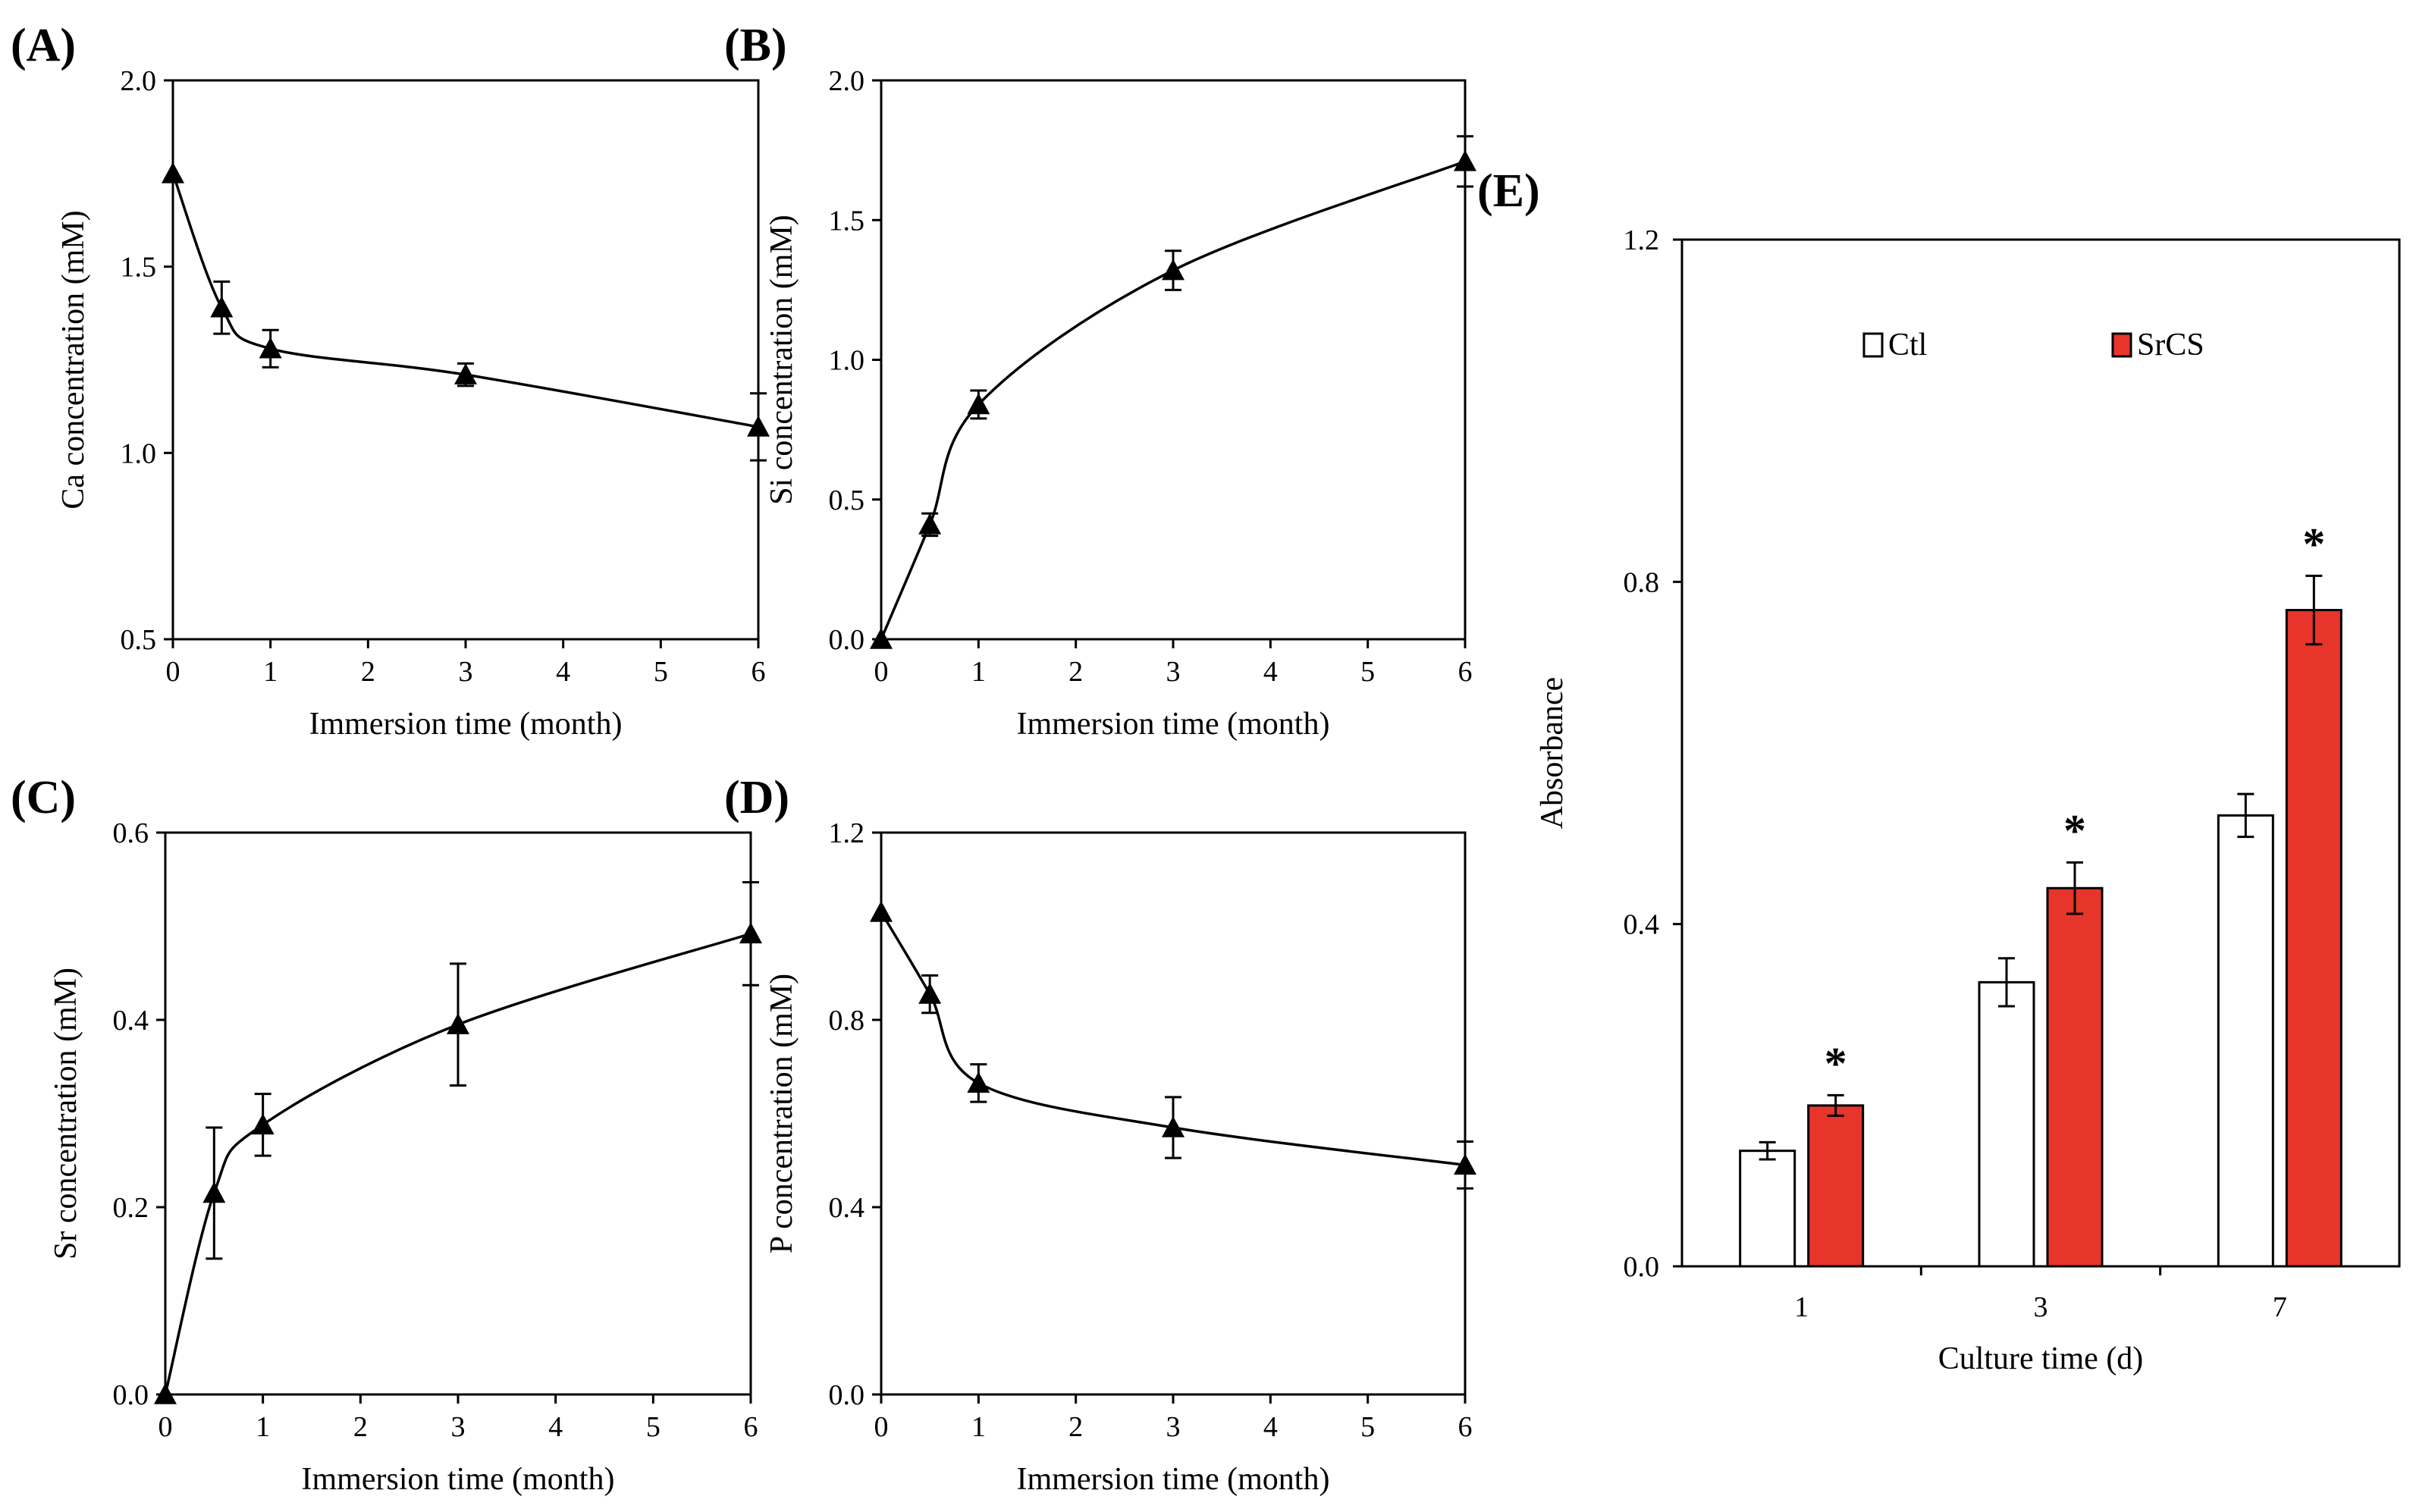 Image resolution: width=2413 pixels, height=1512 pixels. Describe the element at coordinates (43, 45) in the screenshot. I see `panel-label-a: (A)` at that location.